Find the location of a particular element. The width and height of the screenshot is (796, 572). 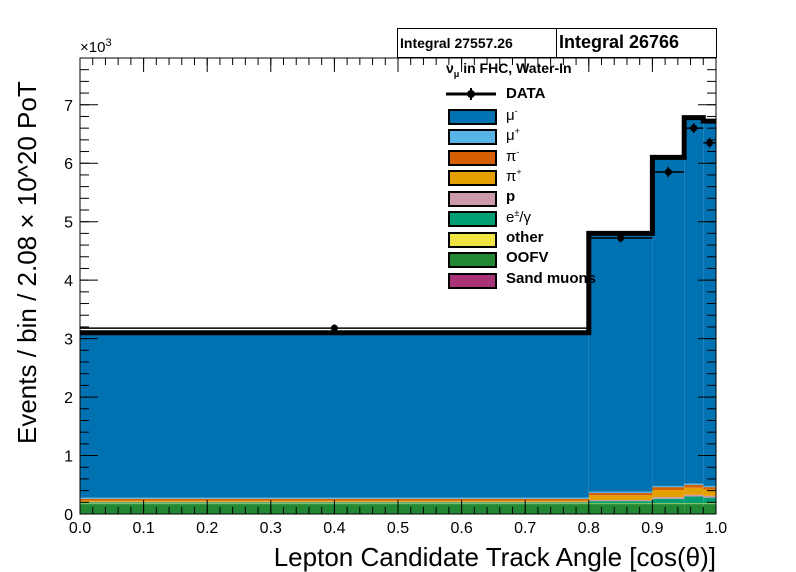

legend-label: DATA is located at coordinates (526, 93).